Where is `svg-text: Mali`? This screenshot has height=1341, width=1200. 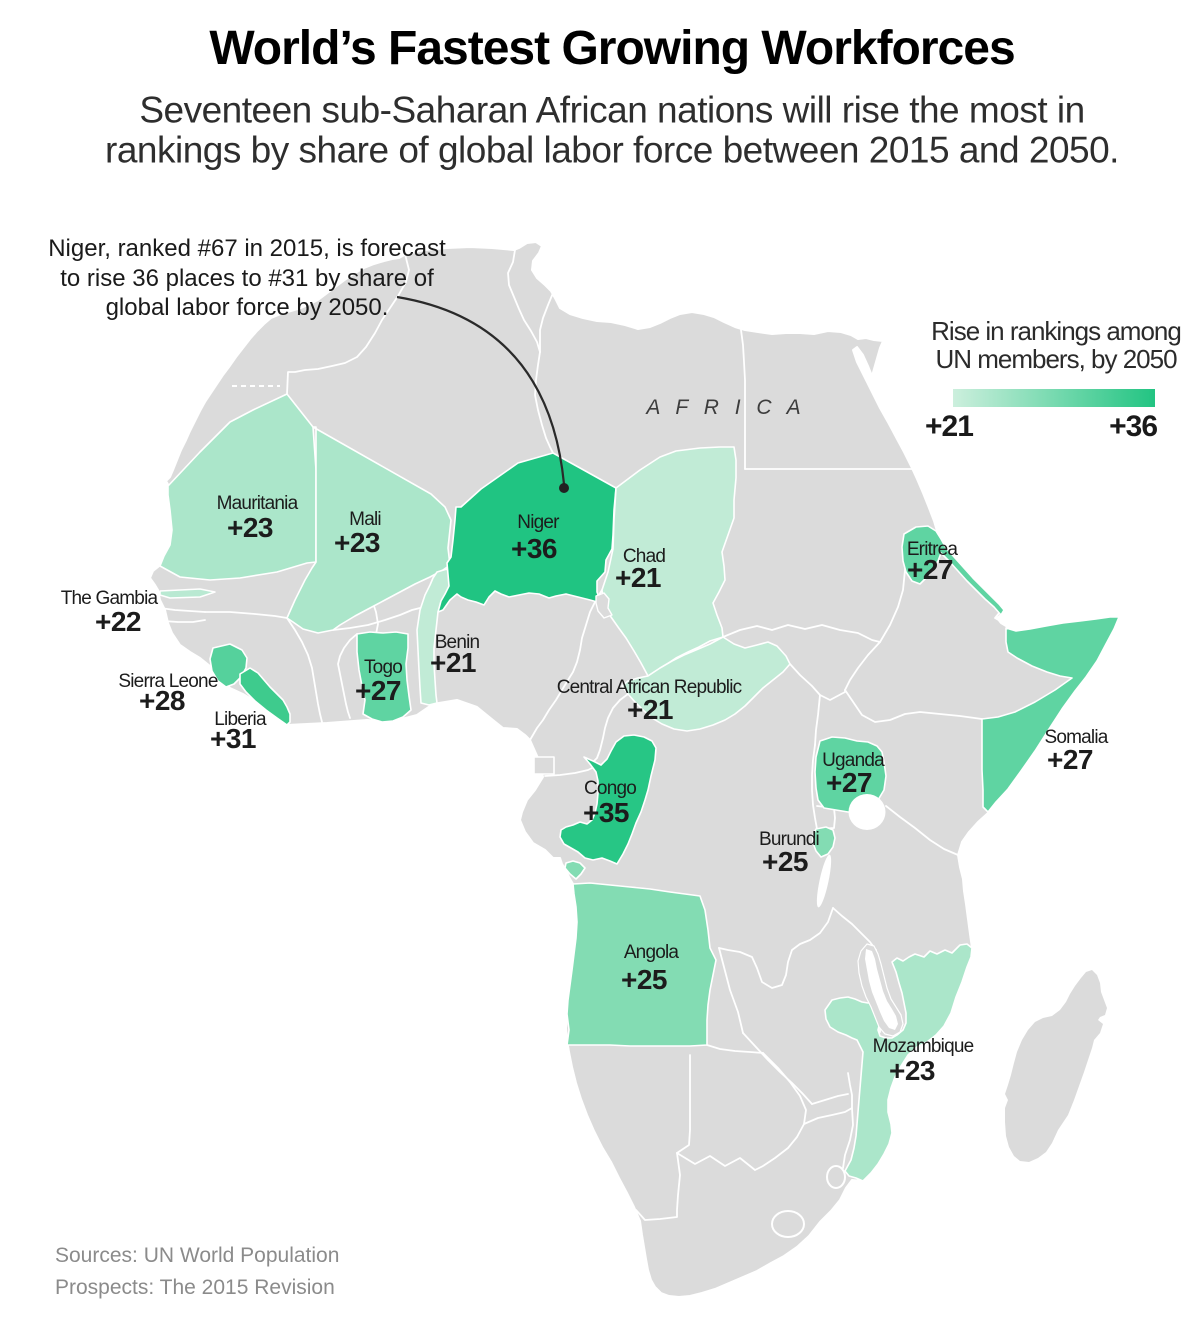
svg-text: Mali is located at coordinates (365, 519).